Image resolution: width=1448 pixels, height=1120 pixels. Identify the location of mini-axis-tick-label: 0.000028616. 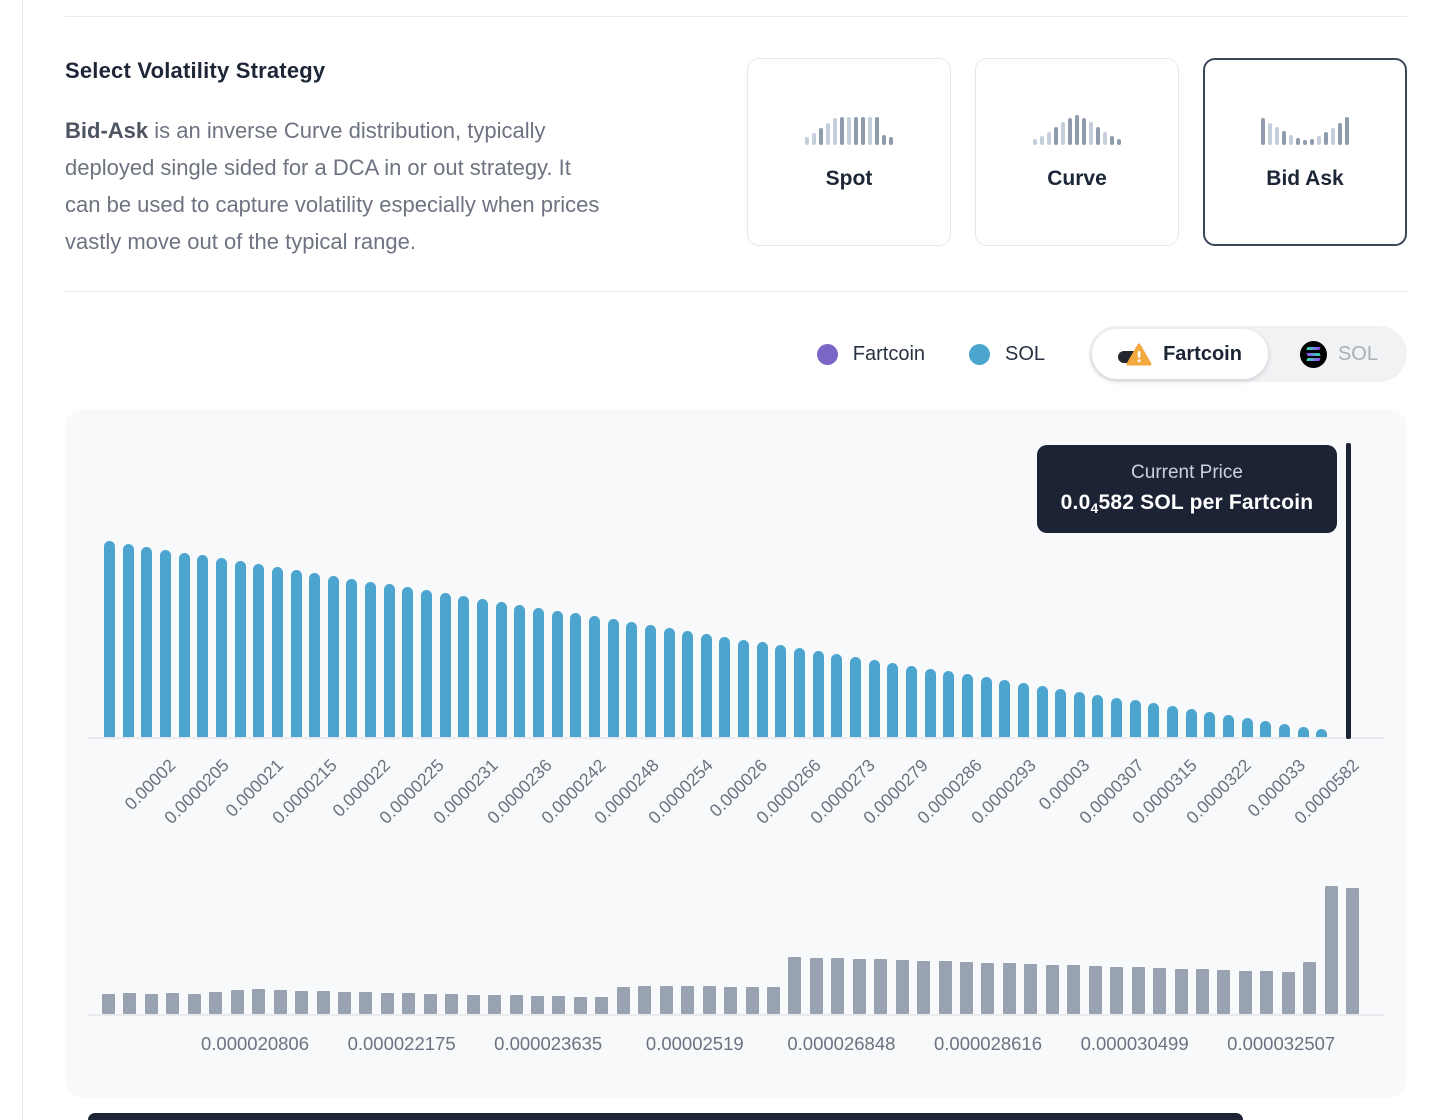
(988, 1043).